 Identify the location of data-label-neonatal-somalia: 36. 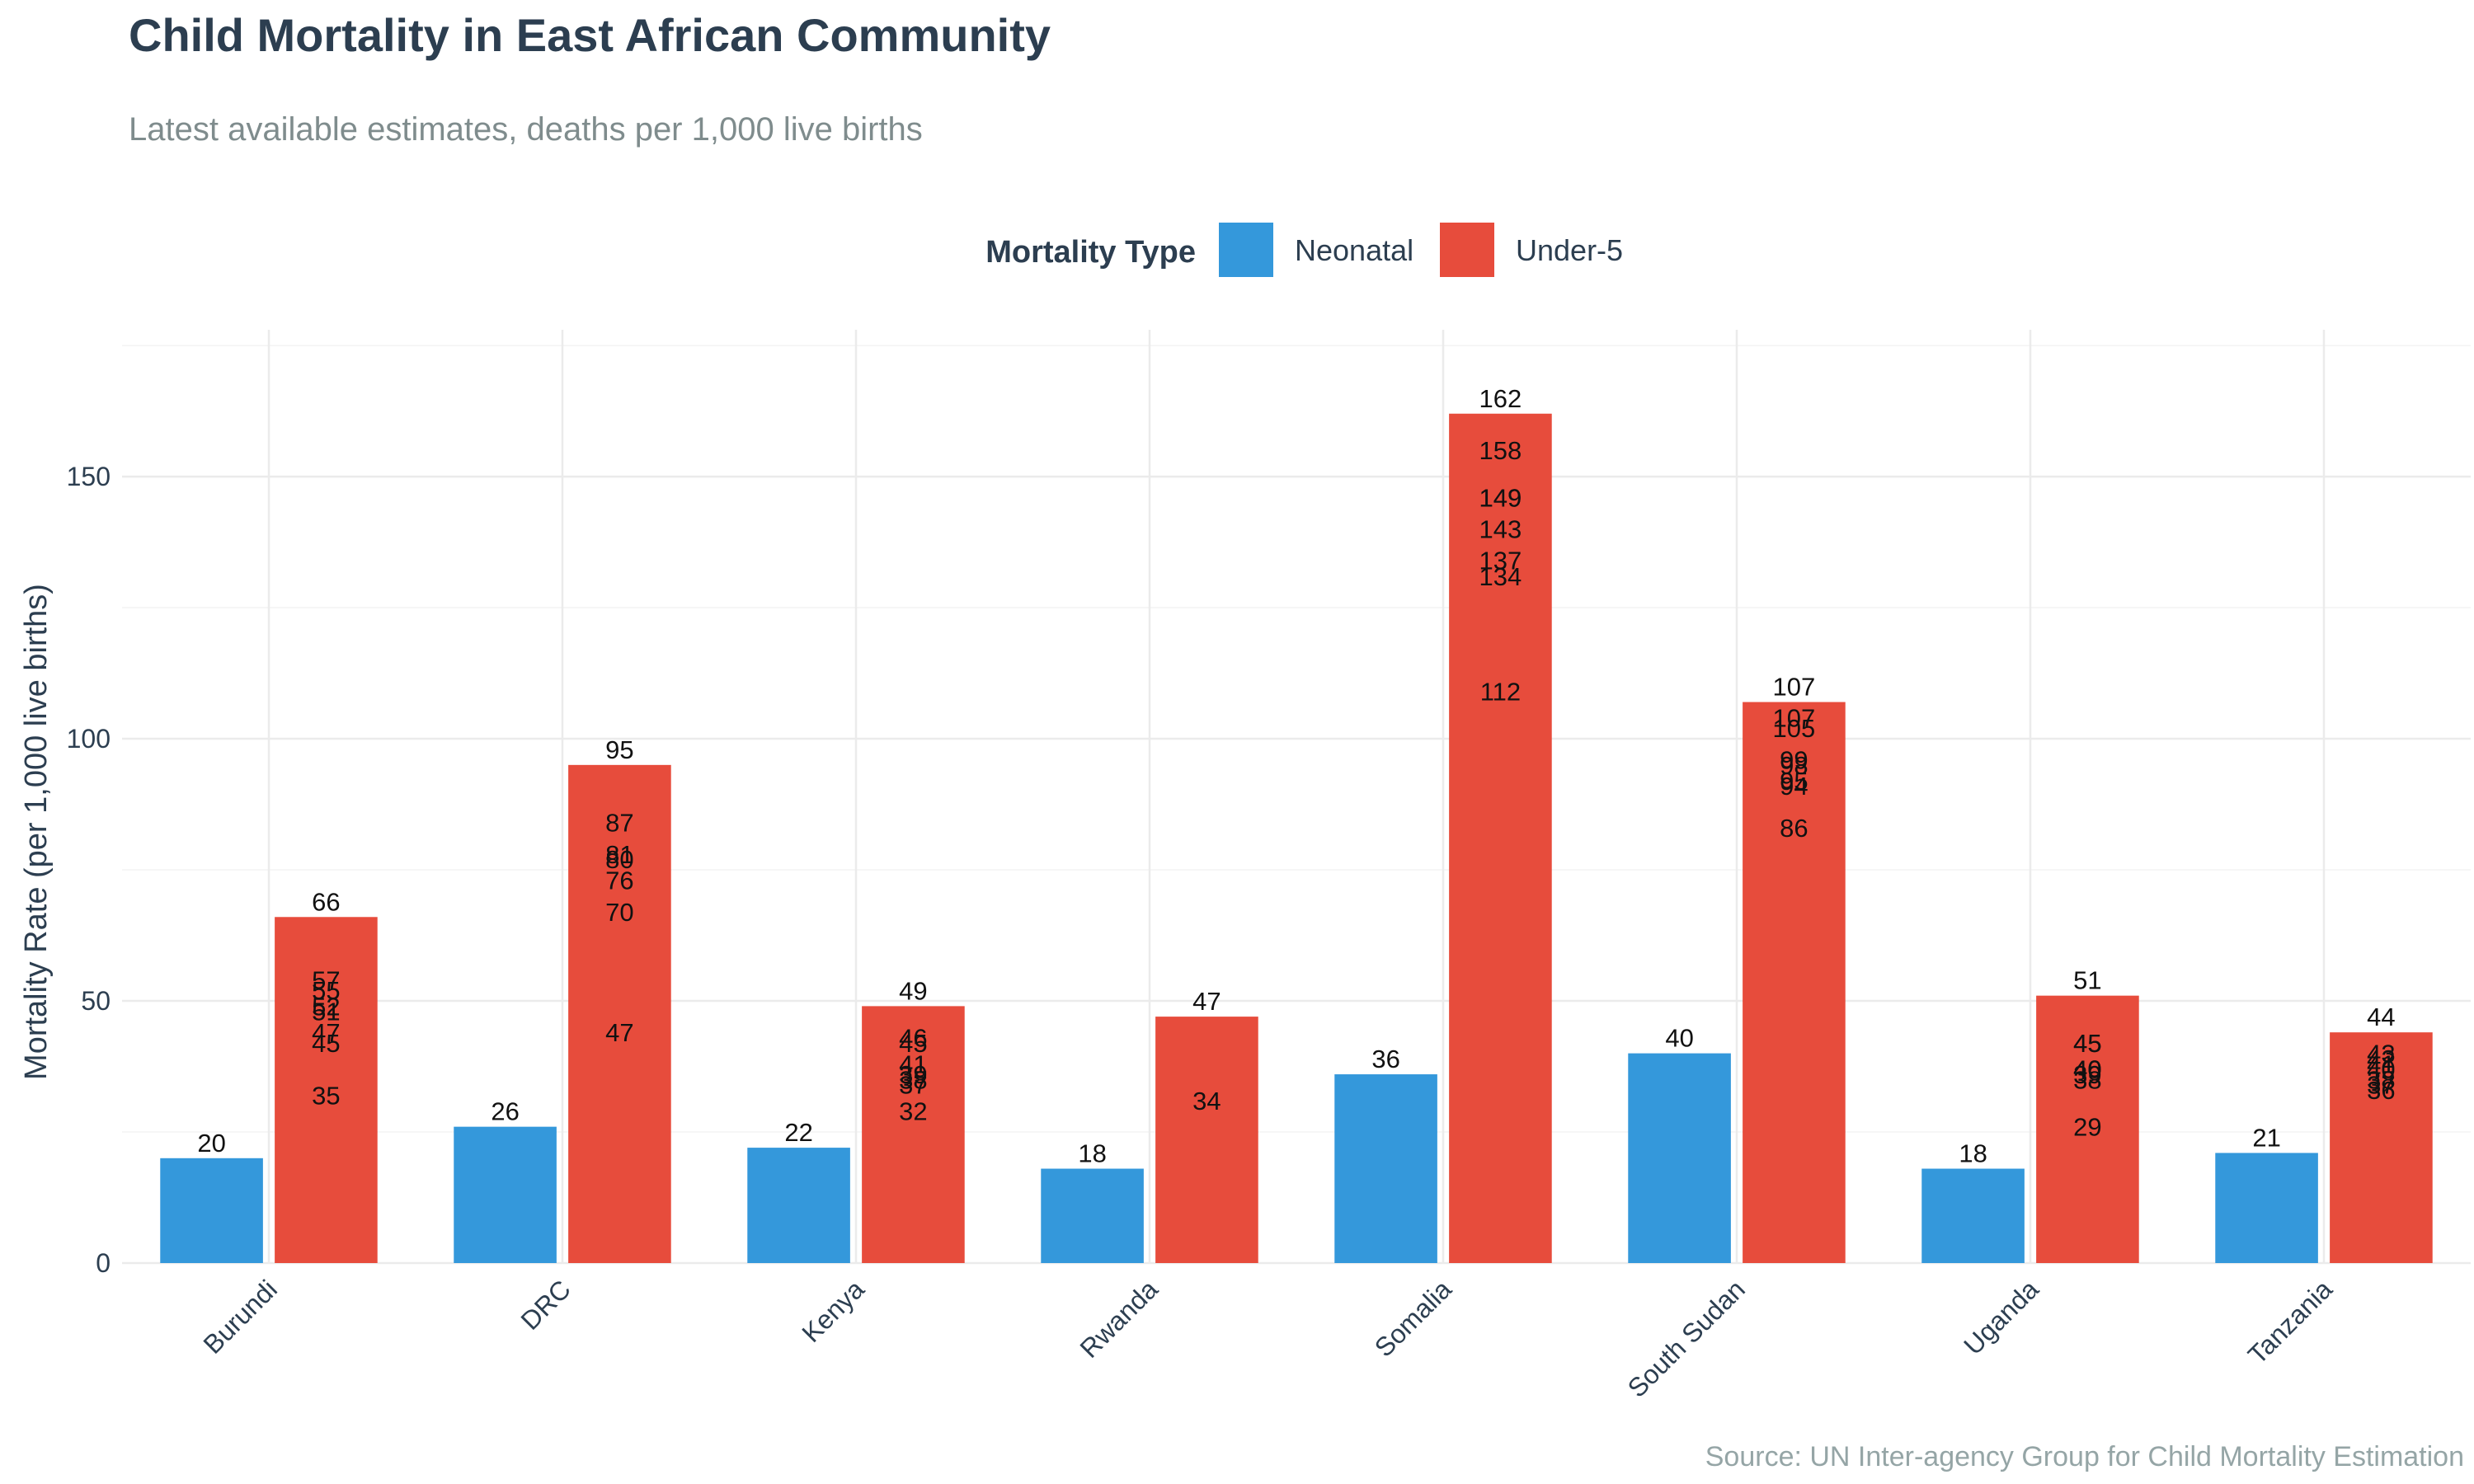
(1385, 1059).